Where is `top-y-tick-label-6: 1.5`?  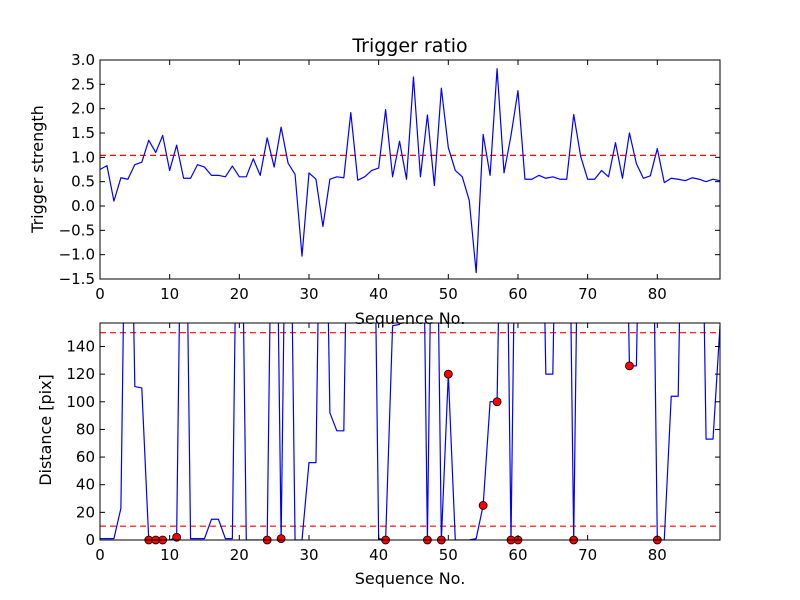 top-y-tick-label-6: 1.5 is located at coordinates (83, 133).